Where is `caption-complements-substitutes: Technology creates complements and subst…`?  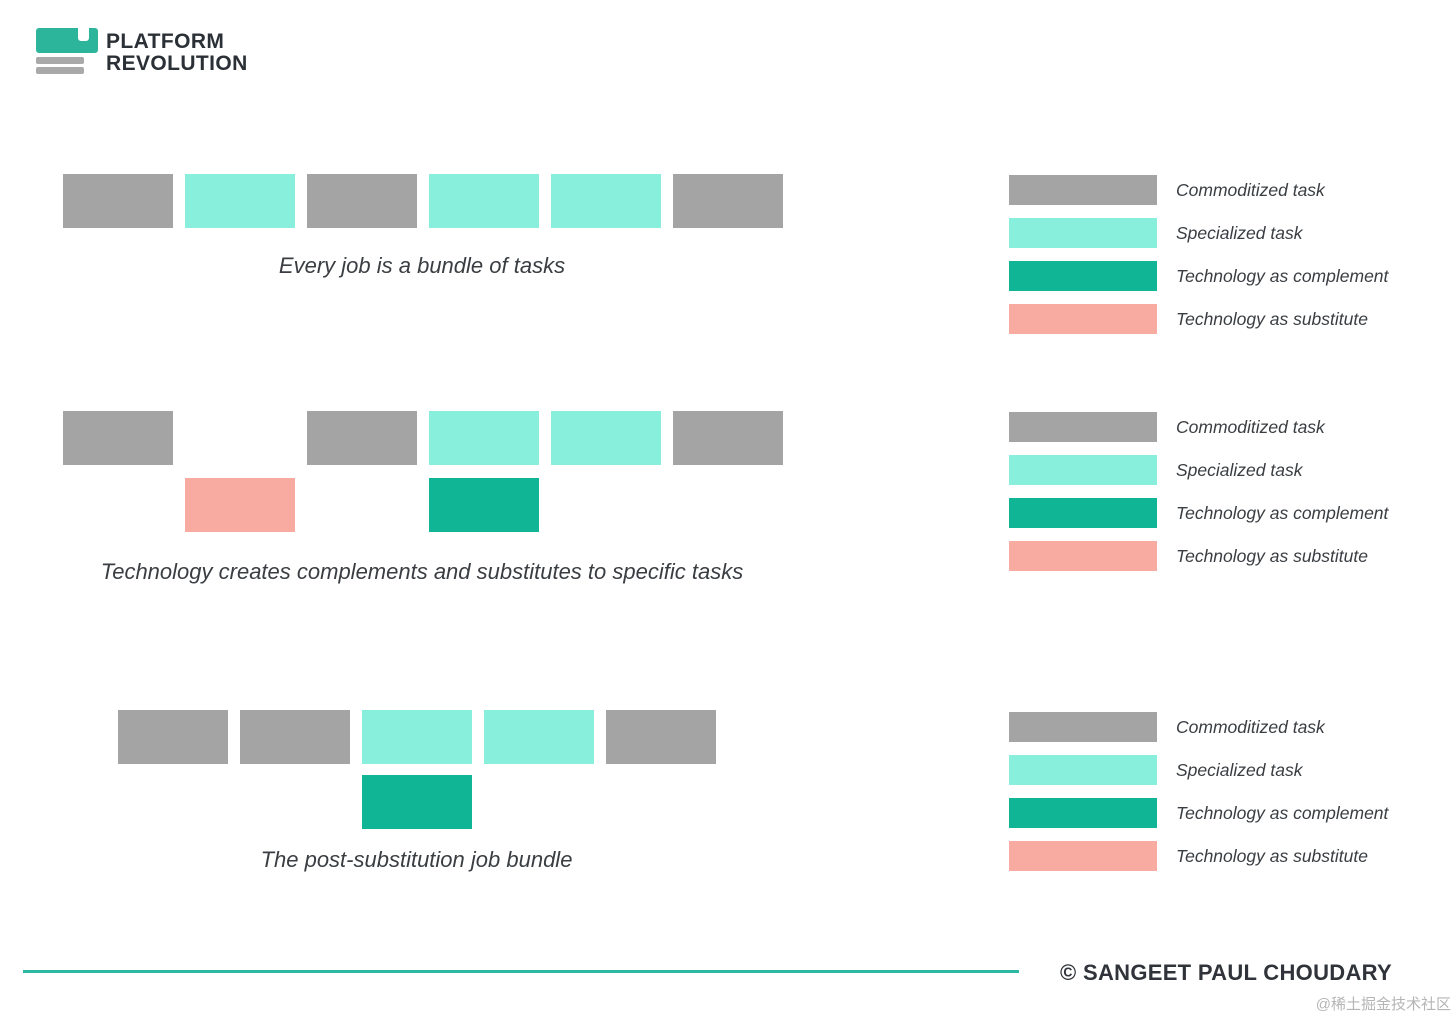
caption-complements-substitutes: Technology creates complements and subst… is located at coordinates (422, 571).